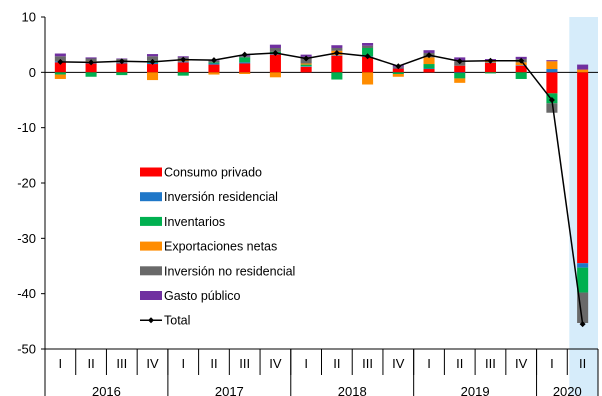 This screenshot has height=396, width=602. I want to click on legend-label: Consumo privado, so click(213, 173).